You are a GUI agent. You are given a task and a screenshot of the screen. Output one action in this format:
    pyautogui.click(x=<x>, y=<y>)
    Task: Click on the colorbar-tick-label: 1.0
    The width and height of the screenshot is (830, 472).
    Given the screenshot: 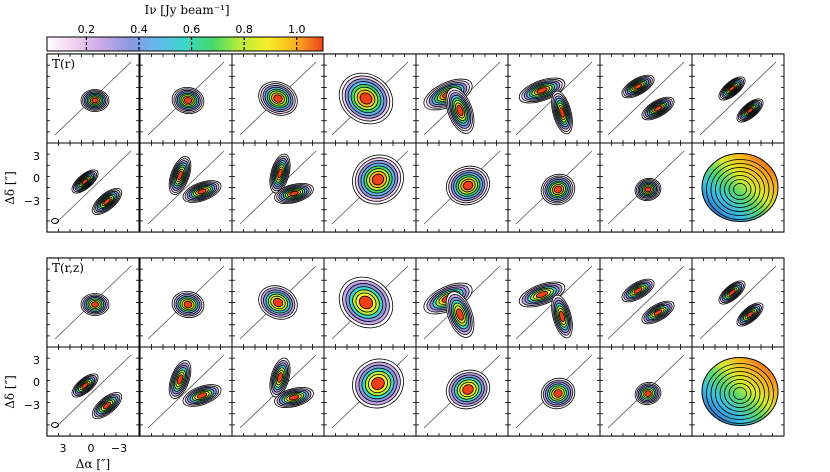 What is the action you would take?
    pyautogui.click(x=297, y=29)
    